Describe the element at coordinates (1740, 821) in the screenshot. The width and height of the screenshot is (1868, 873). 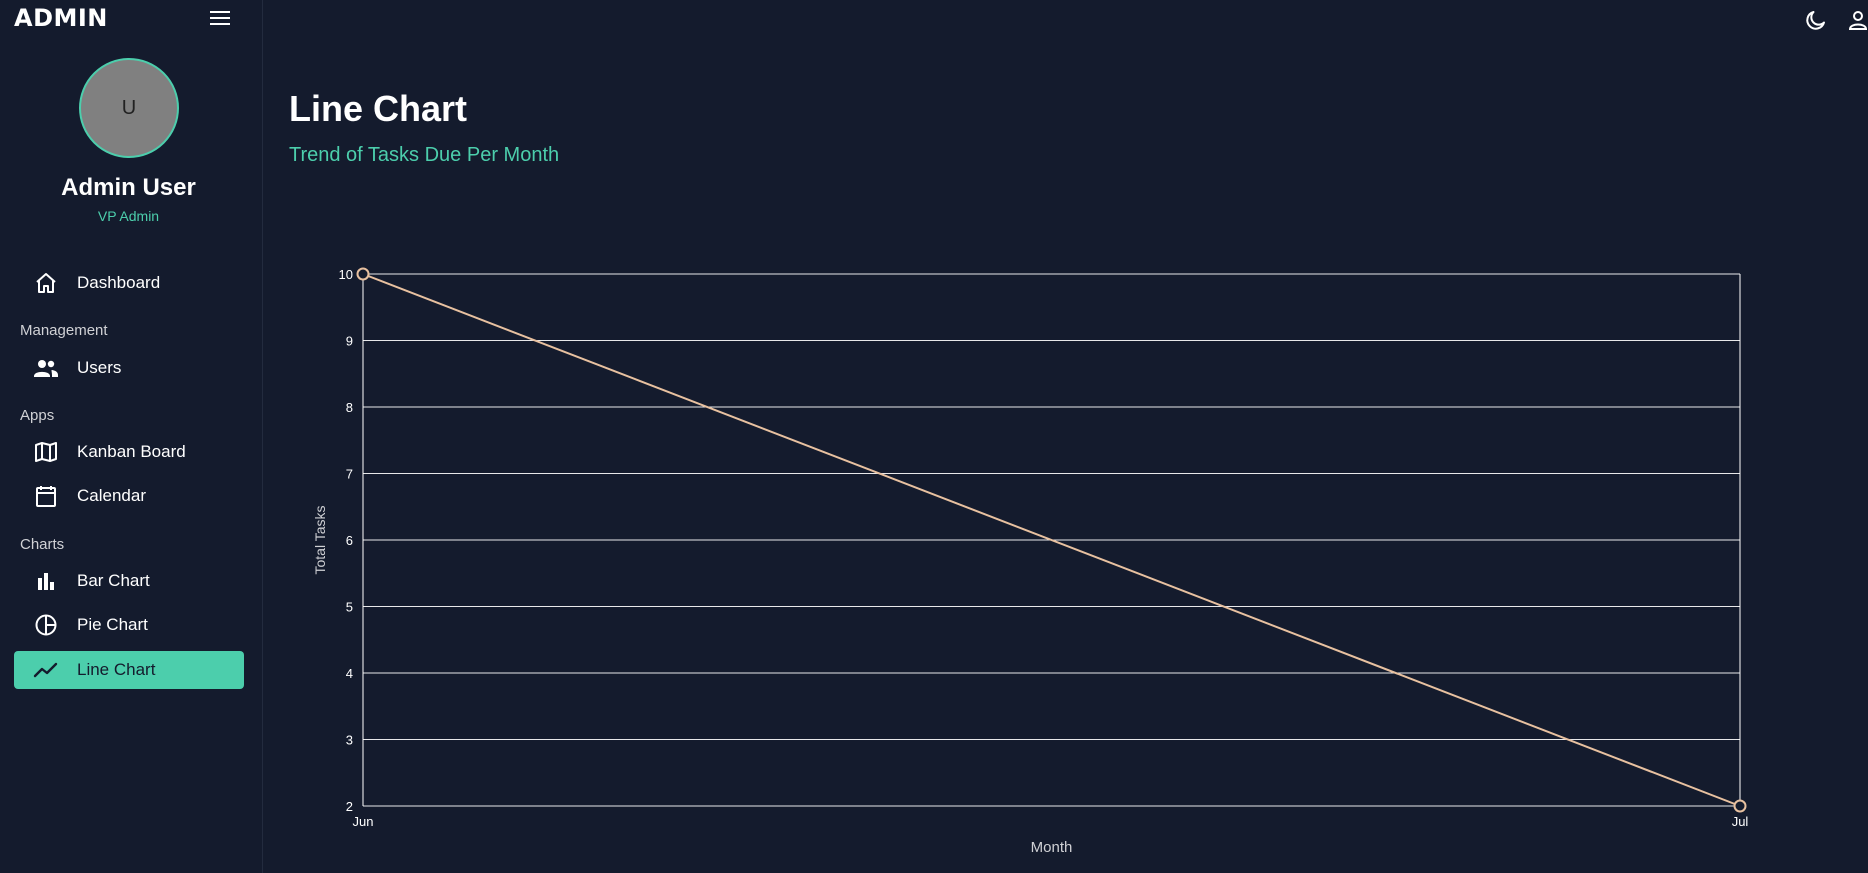
I see `x-tick-label: Jul` at that location.